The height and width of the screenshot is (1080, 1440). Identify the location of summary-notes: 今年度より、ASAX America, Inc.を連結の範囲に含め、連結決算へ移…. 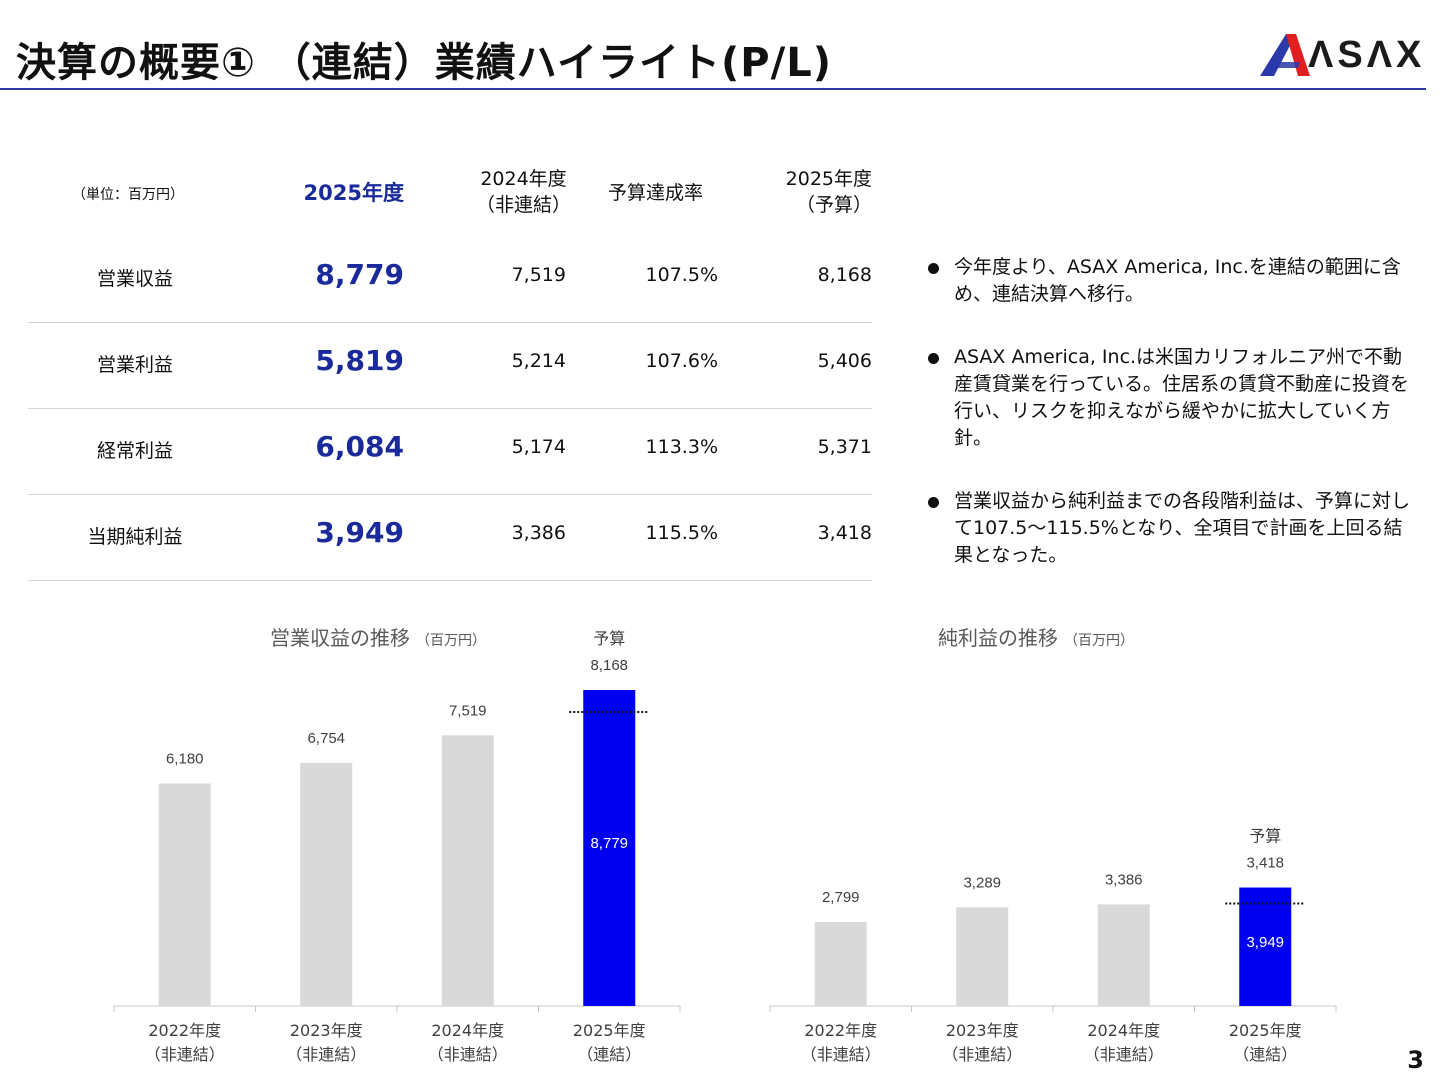
(1169, 429).